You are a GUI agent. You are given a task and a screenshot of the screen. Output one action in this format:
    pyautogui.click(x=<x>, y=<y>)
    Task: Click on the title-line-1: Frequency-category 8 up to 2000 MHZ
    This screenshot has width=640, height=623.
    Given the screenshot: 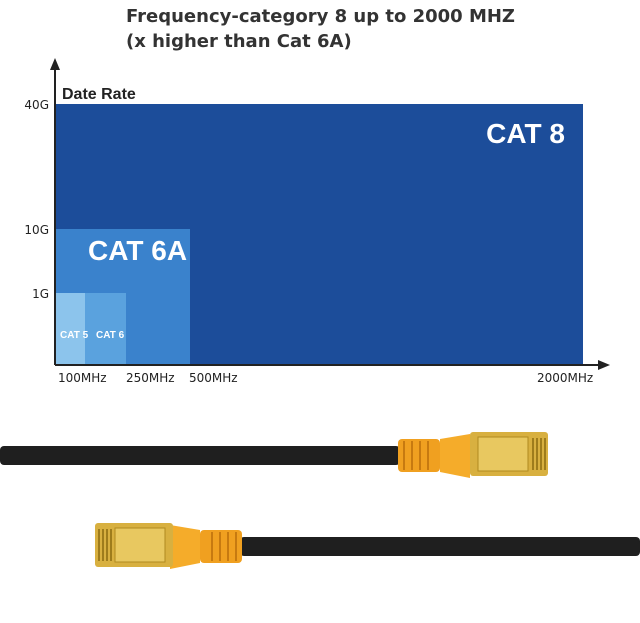 What is the action you would take?
    pyautogui.click(x=320, y=16)
    